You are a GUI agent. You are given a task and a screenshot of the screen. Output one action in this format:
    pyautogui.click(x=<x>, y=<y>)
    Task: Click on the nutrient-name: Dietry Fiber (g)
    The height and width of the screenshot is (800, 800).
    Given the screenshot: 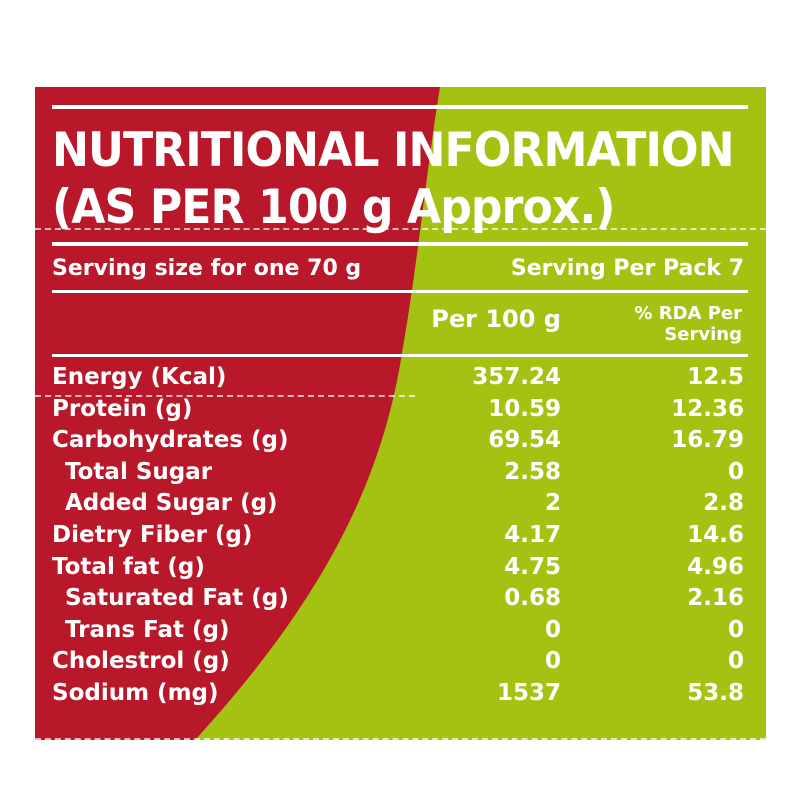 What is the action you would take?
    pyautogui.click(x=152, y=535)
    